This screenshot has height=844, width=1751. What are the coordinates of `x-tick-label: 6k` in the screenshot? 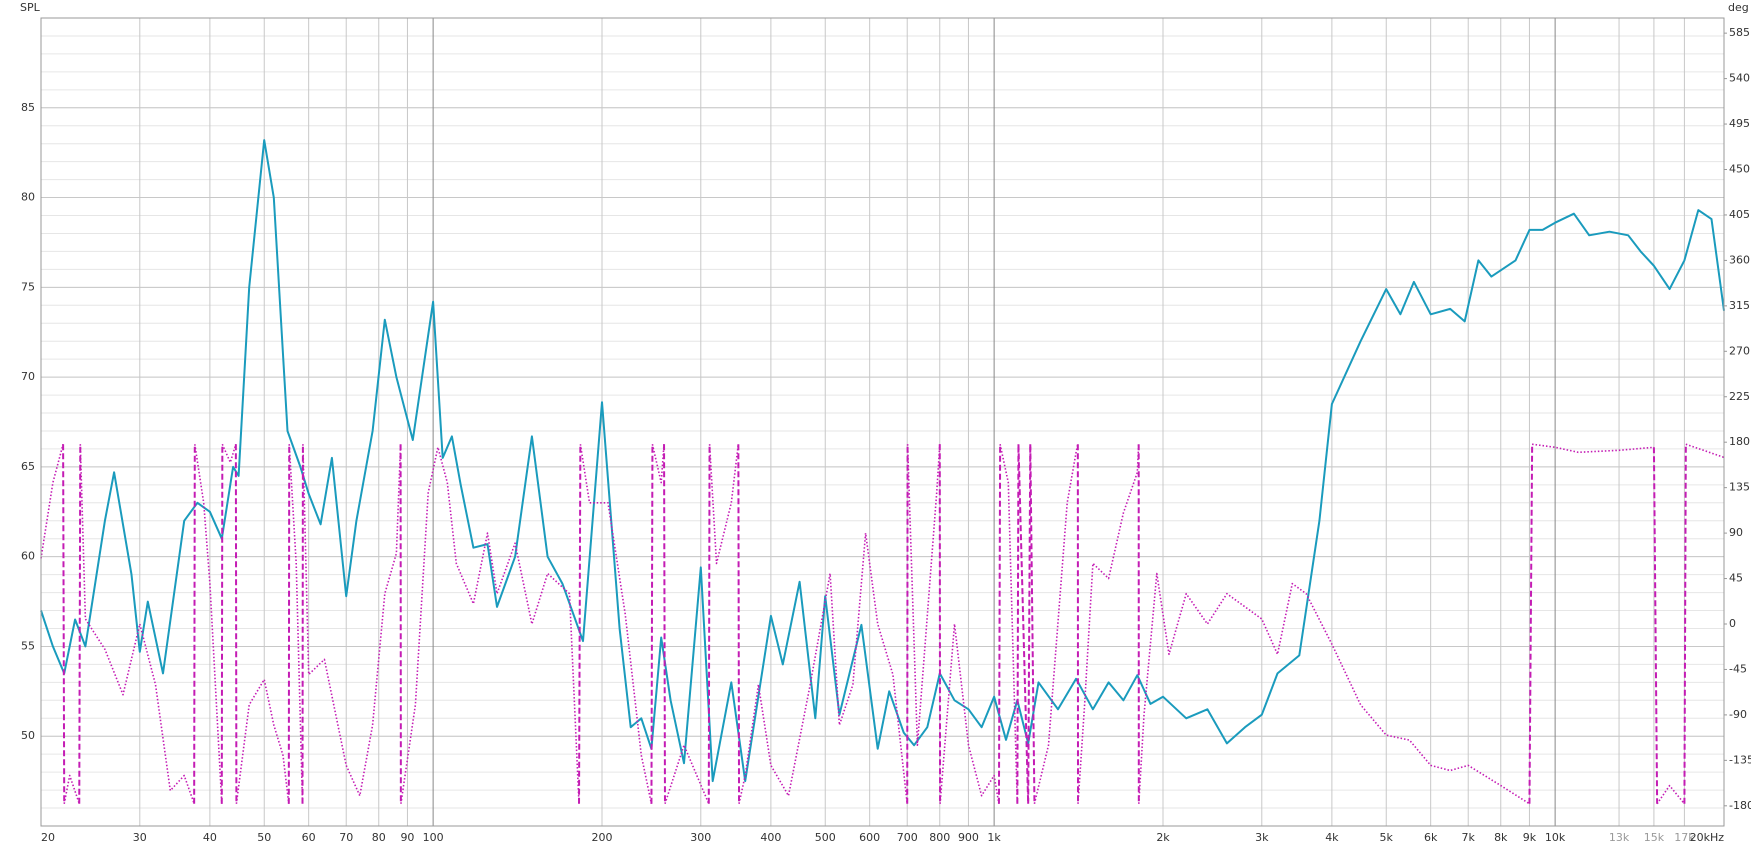 It's located at (1431, 837).